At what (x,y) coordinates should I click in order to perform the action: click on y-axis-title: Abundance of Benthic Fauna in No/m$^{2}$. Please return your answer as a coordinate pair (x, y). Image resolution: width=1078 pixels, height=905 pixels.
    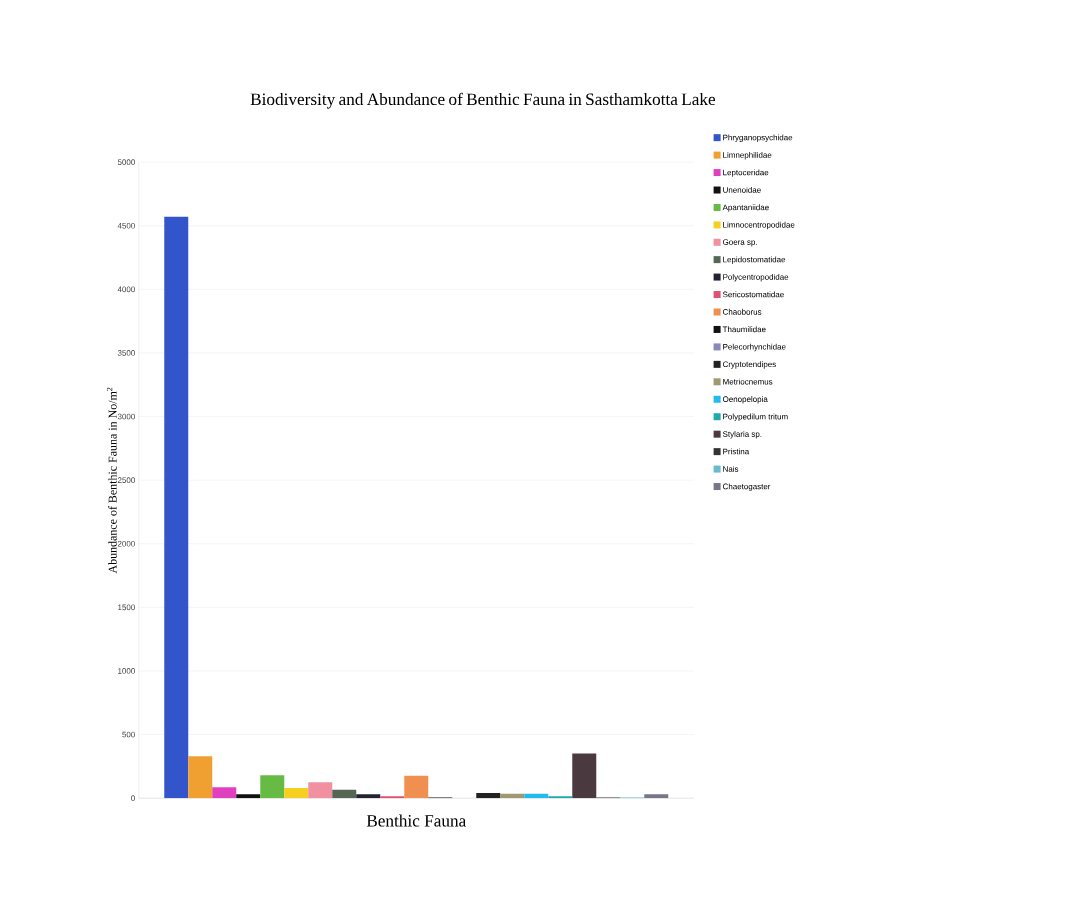
    Looking at the image, I should click on (111, 480).